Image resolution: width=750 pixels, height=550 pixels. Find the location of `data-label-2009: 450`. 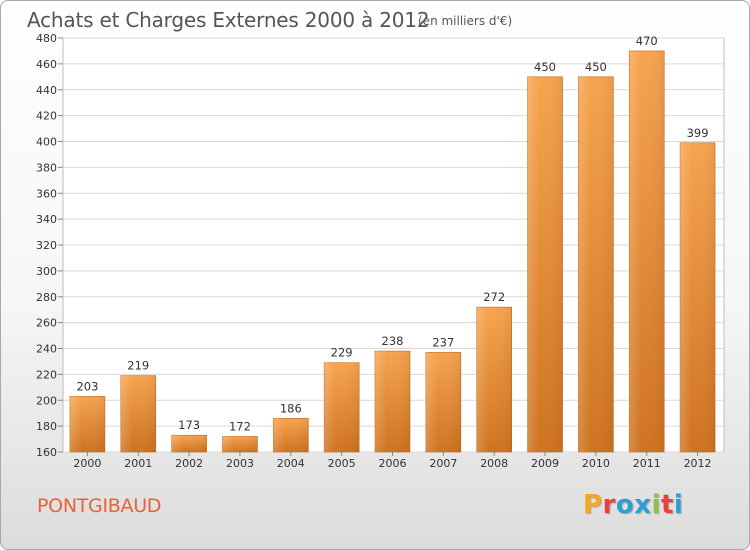

data-label-2009: 450 is located at coordinates (545, 67).